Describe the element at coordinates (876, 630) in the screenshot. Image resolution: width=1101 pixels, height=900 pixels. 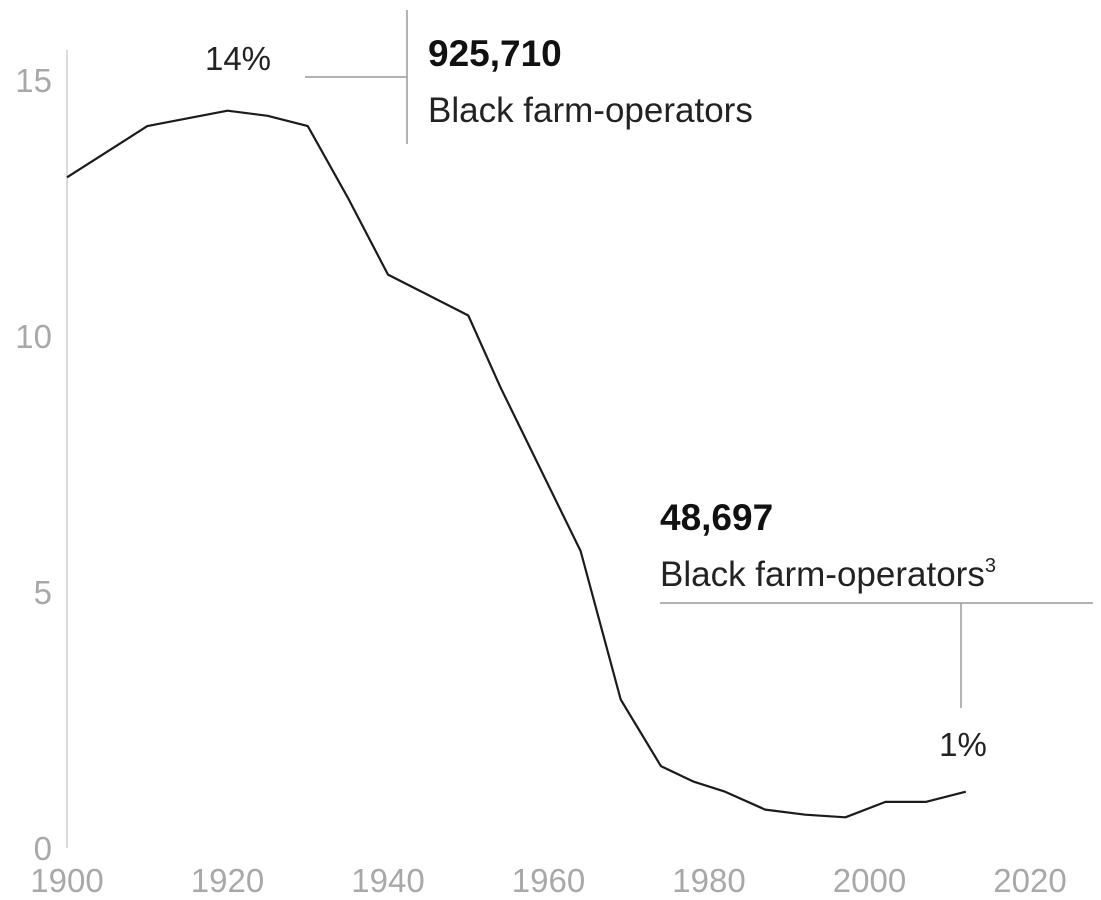
I see `annotation-latest: 48,697 Black farm-operators3 1%` at that location.